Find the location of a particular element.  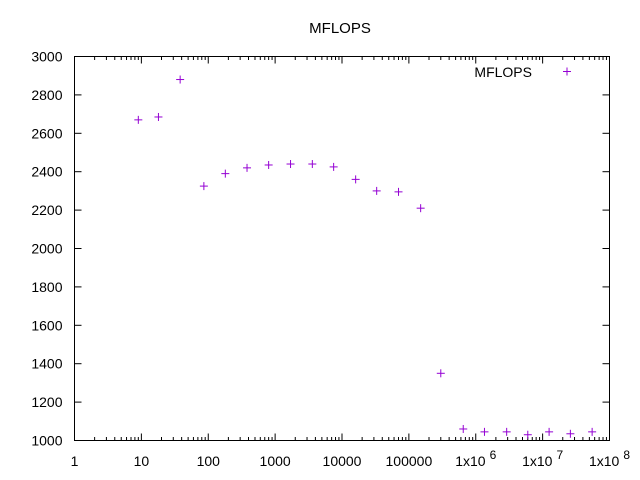

x-tick-label: 1x10 8 is located at coordinates (609, 458).